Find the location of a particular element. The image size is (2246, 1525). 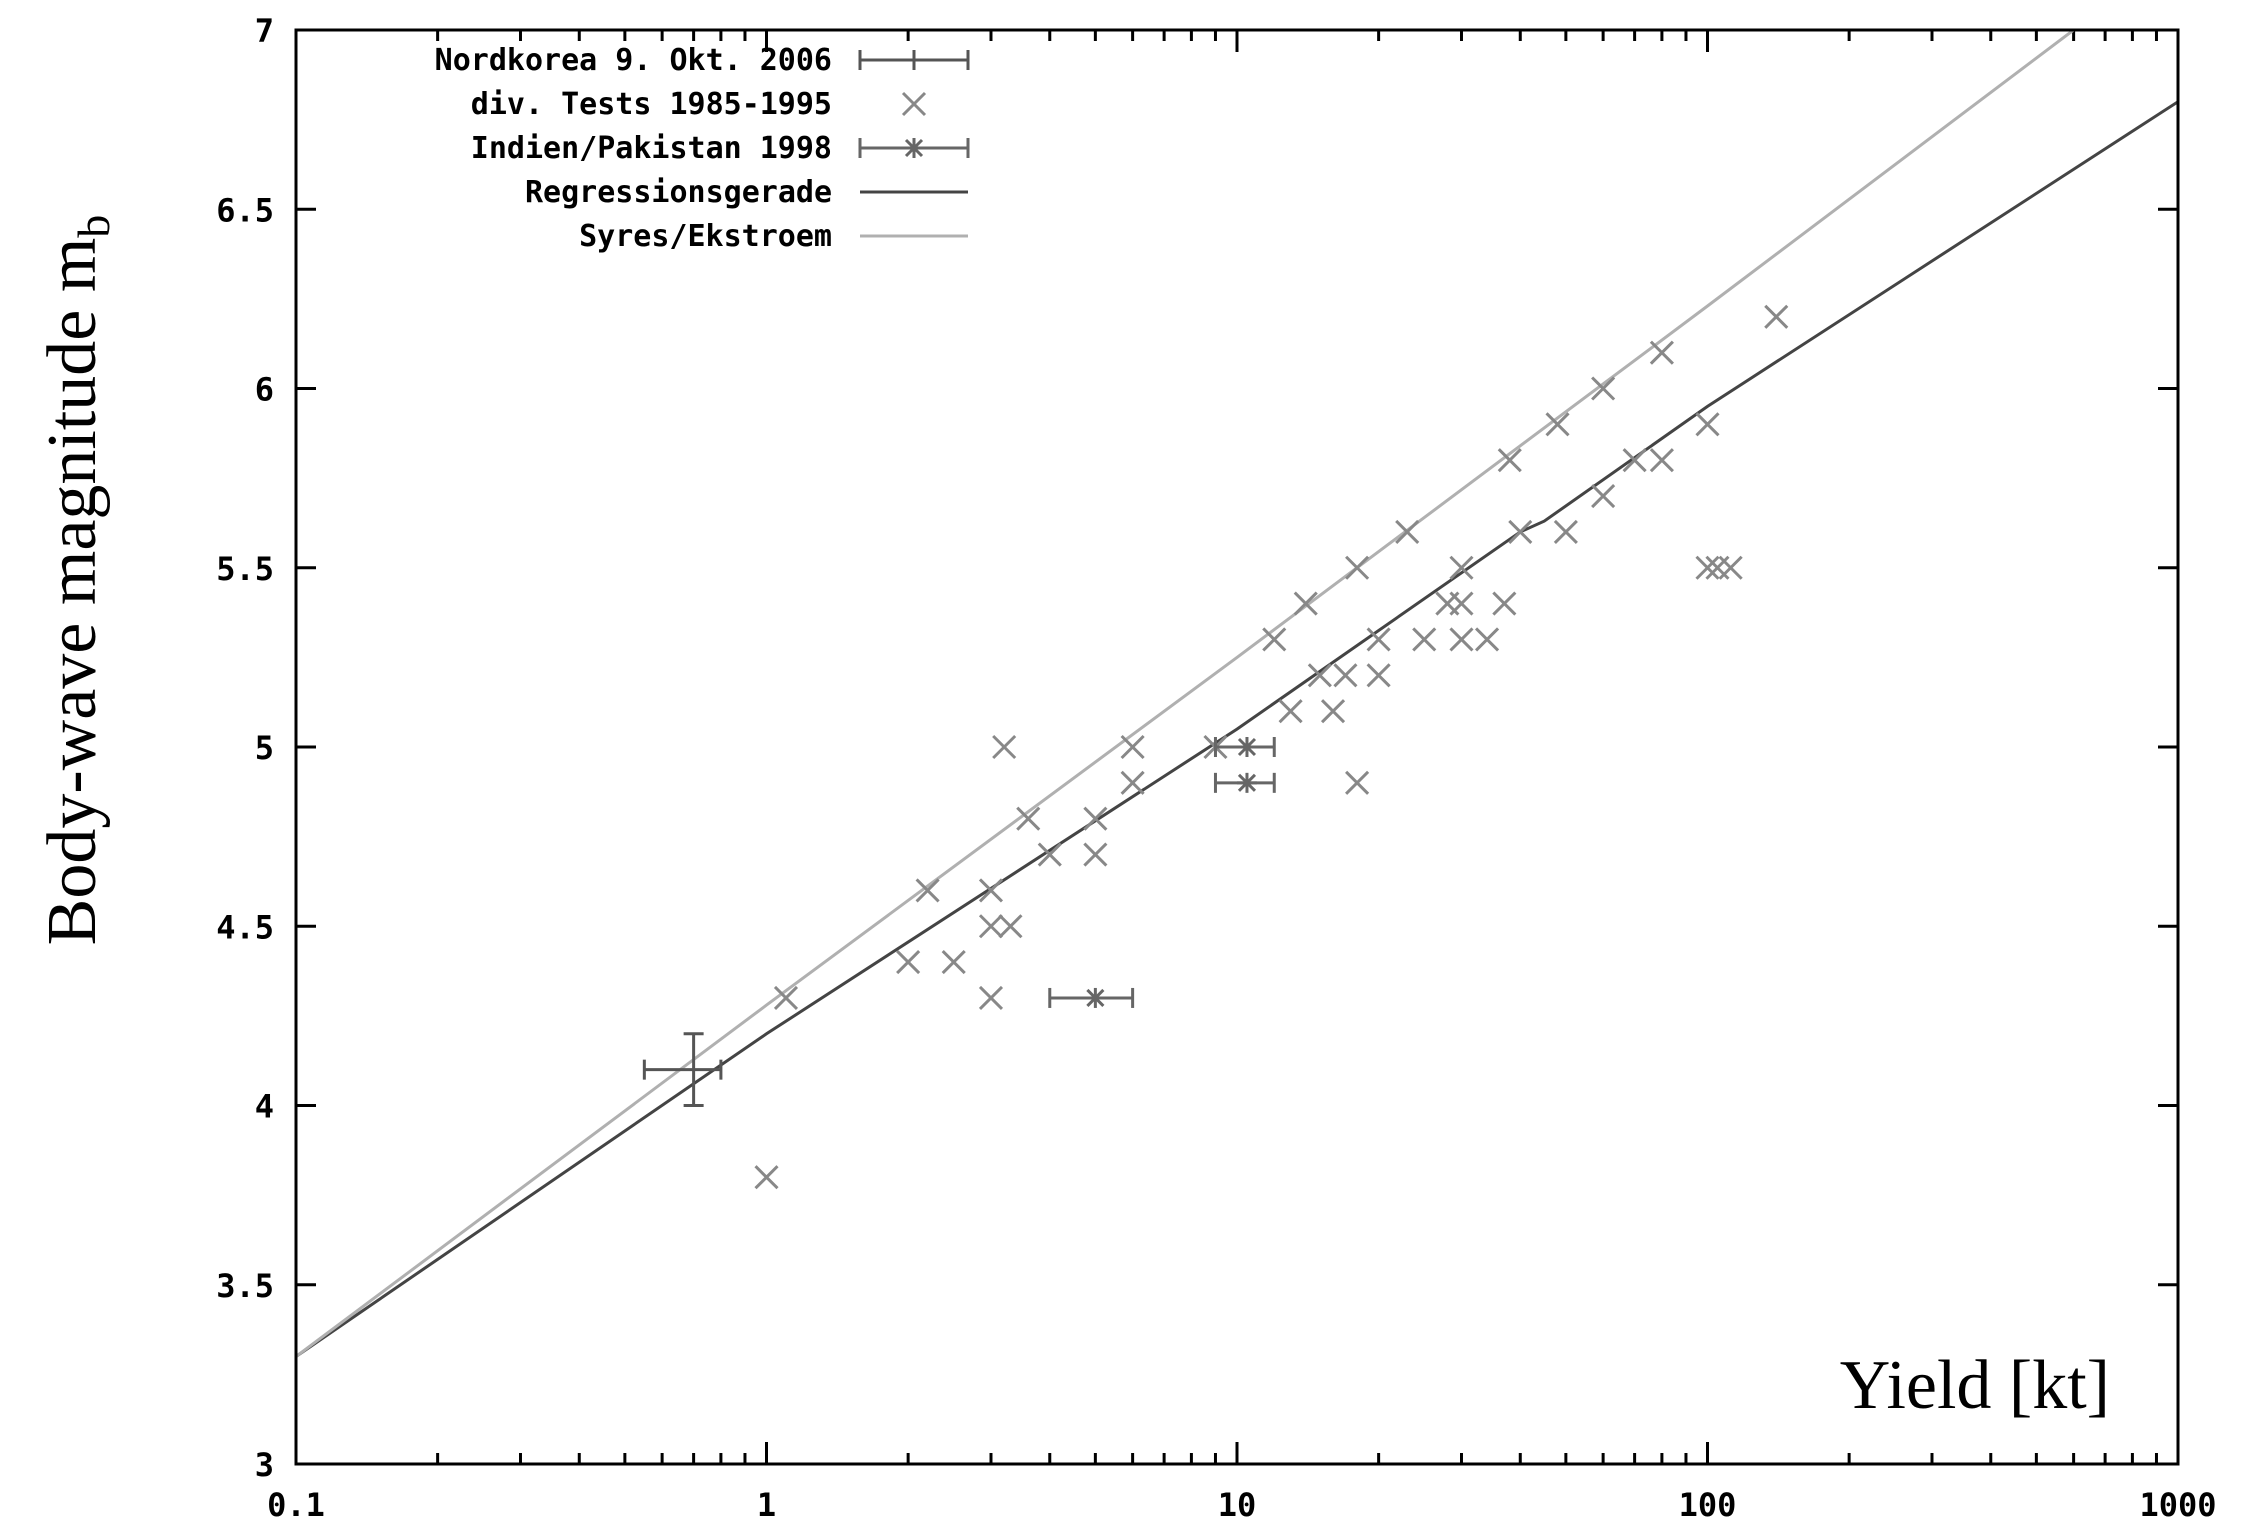

y-tick-label: 3.5 is located at coordinates (245, 1286).